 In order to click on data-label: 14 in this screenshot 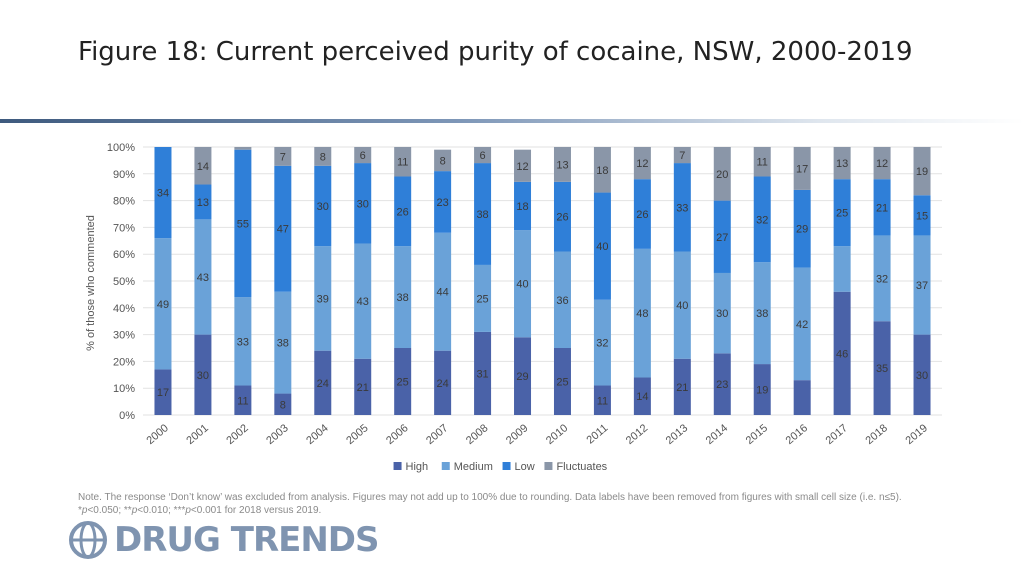, I will do `click(203, 167)`.